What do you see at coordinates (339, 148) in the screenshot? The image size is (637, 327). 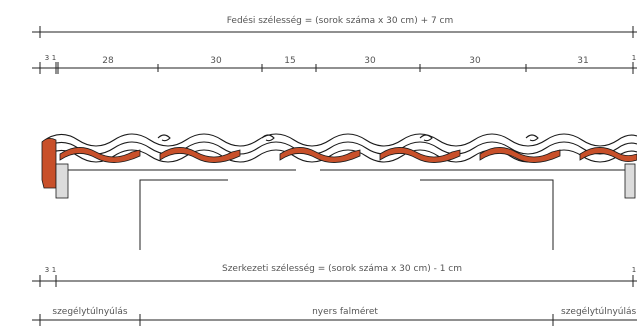 I see `tile-wave-profile` at bounding box center [339, 148].